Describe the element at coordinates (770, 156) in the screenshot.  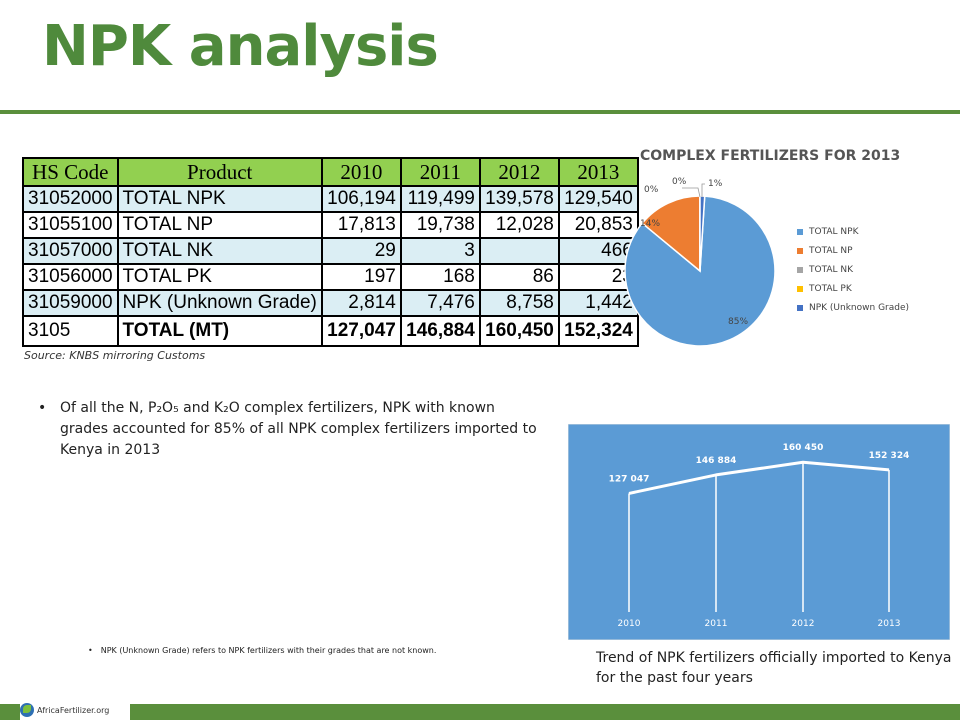
I see `pie-chart-title: COMPLEX FERTILIZERS FOR 2013` at that location.